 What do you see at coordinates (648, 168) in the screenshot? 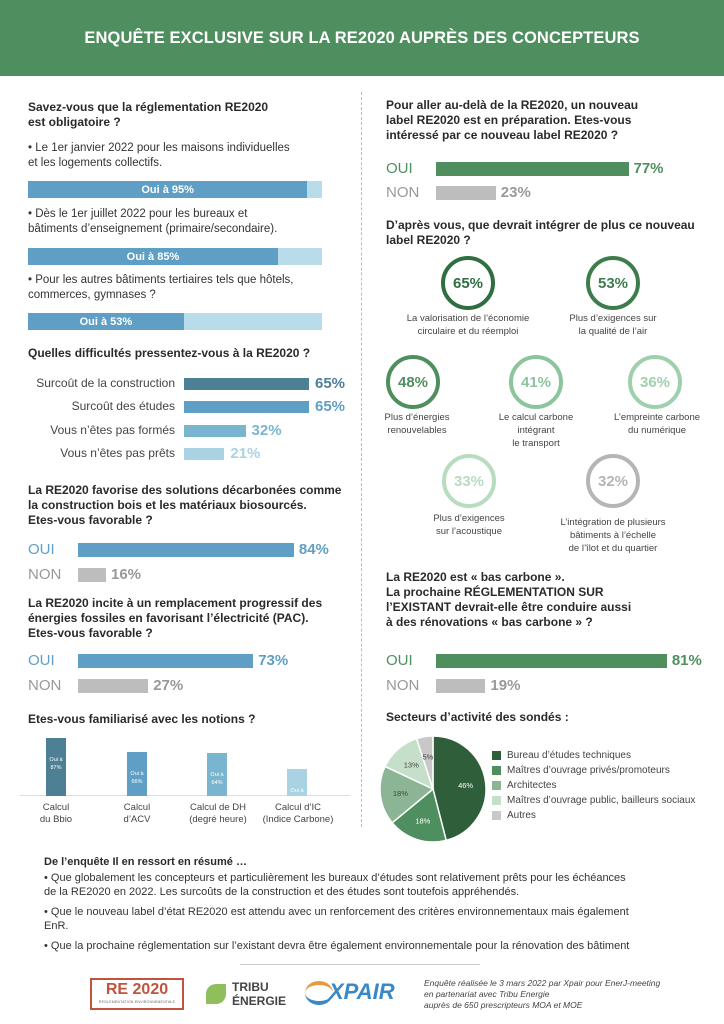
I see `q6-yes-pct: 77%` at bounding box center [648, 168].